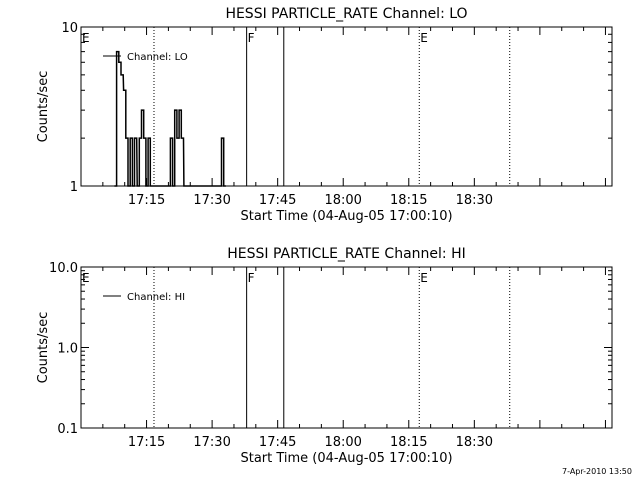 This screenshot has height=480, width=640. What do you see at coordinates (346, 14) in the screenshot?
I see `chart-title: HESSI PARTICLE_RATE Channel: LO` at bounding box center [346, 14].